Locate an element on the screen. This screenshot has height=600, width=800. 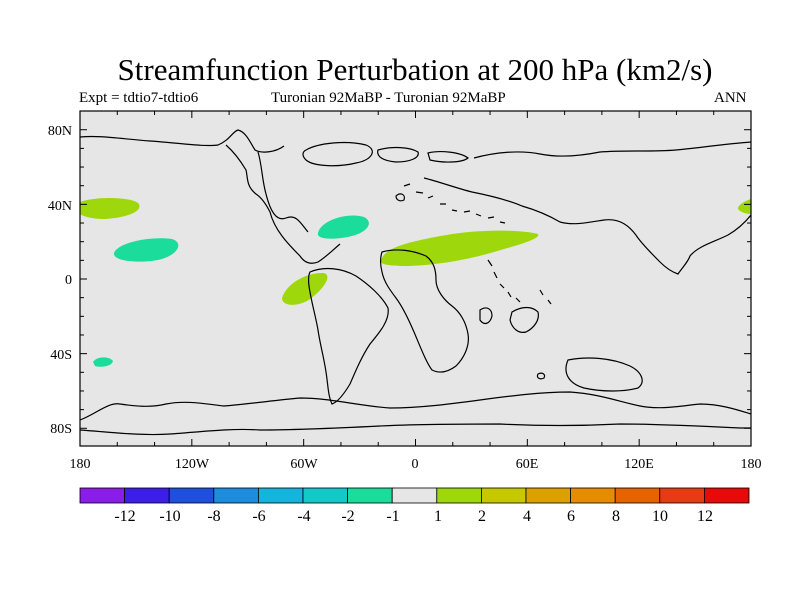
longitude-labels: 180 120W 60W 0 60E 120E 180 is located at coordinates (416, 464).